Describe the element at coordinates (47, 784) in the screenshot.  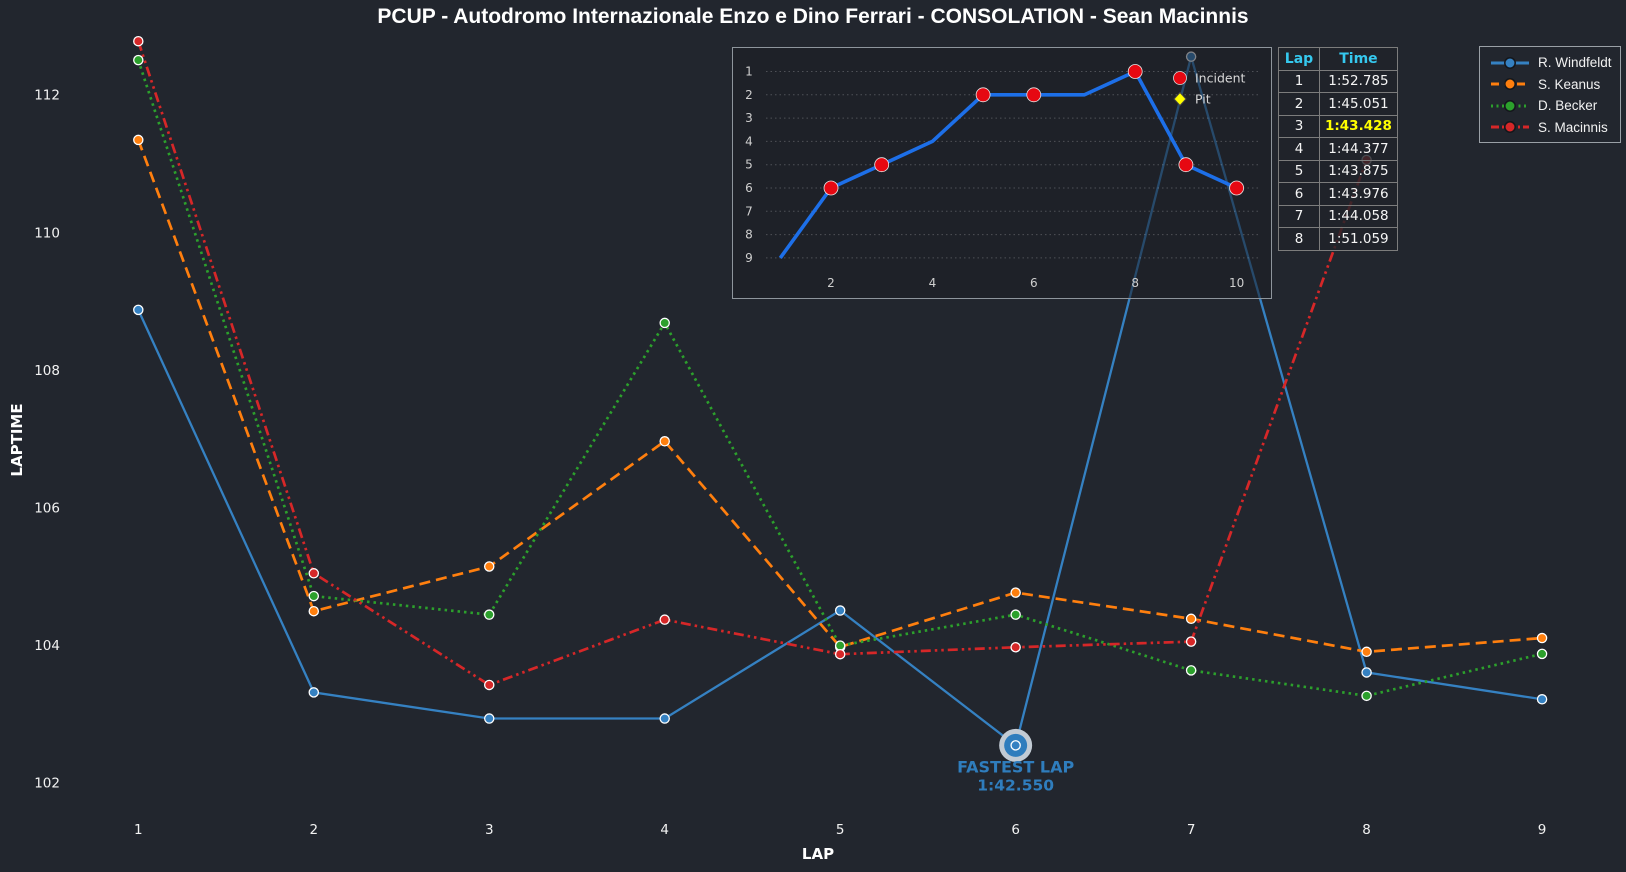
I see `svg-text: 102` at that location.